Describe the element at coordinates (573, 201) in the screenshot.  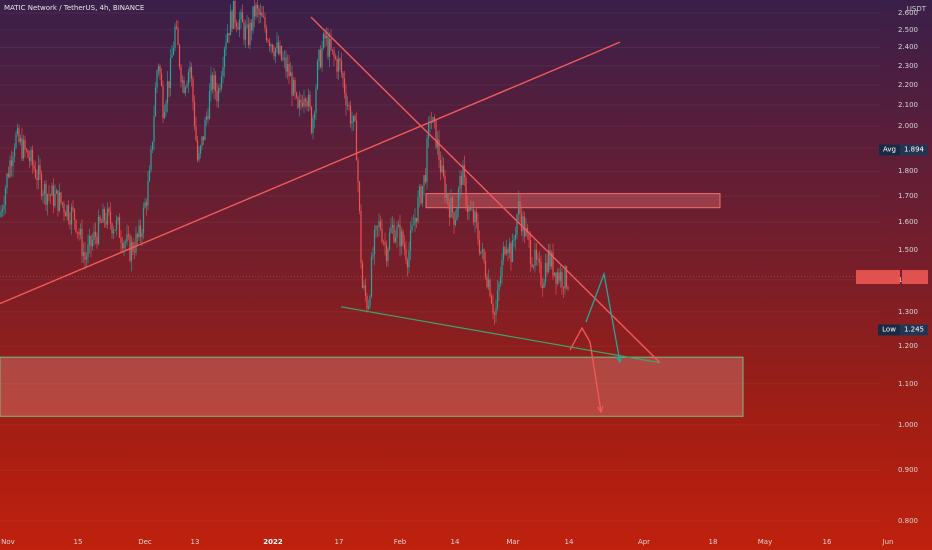
I see `resistance-zone` at that location.